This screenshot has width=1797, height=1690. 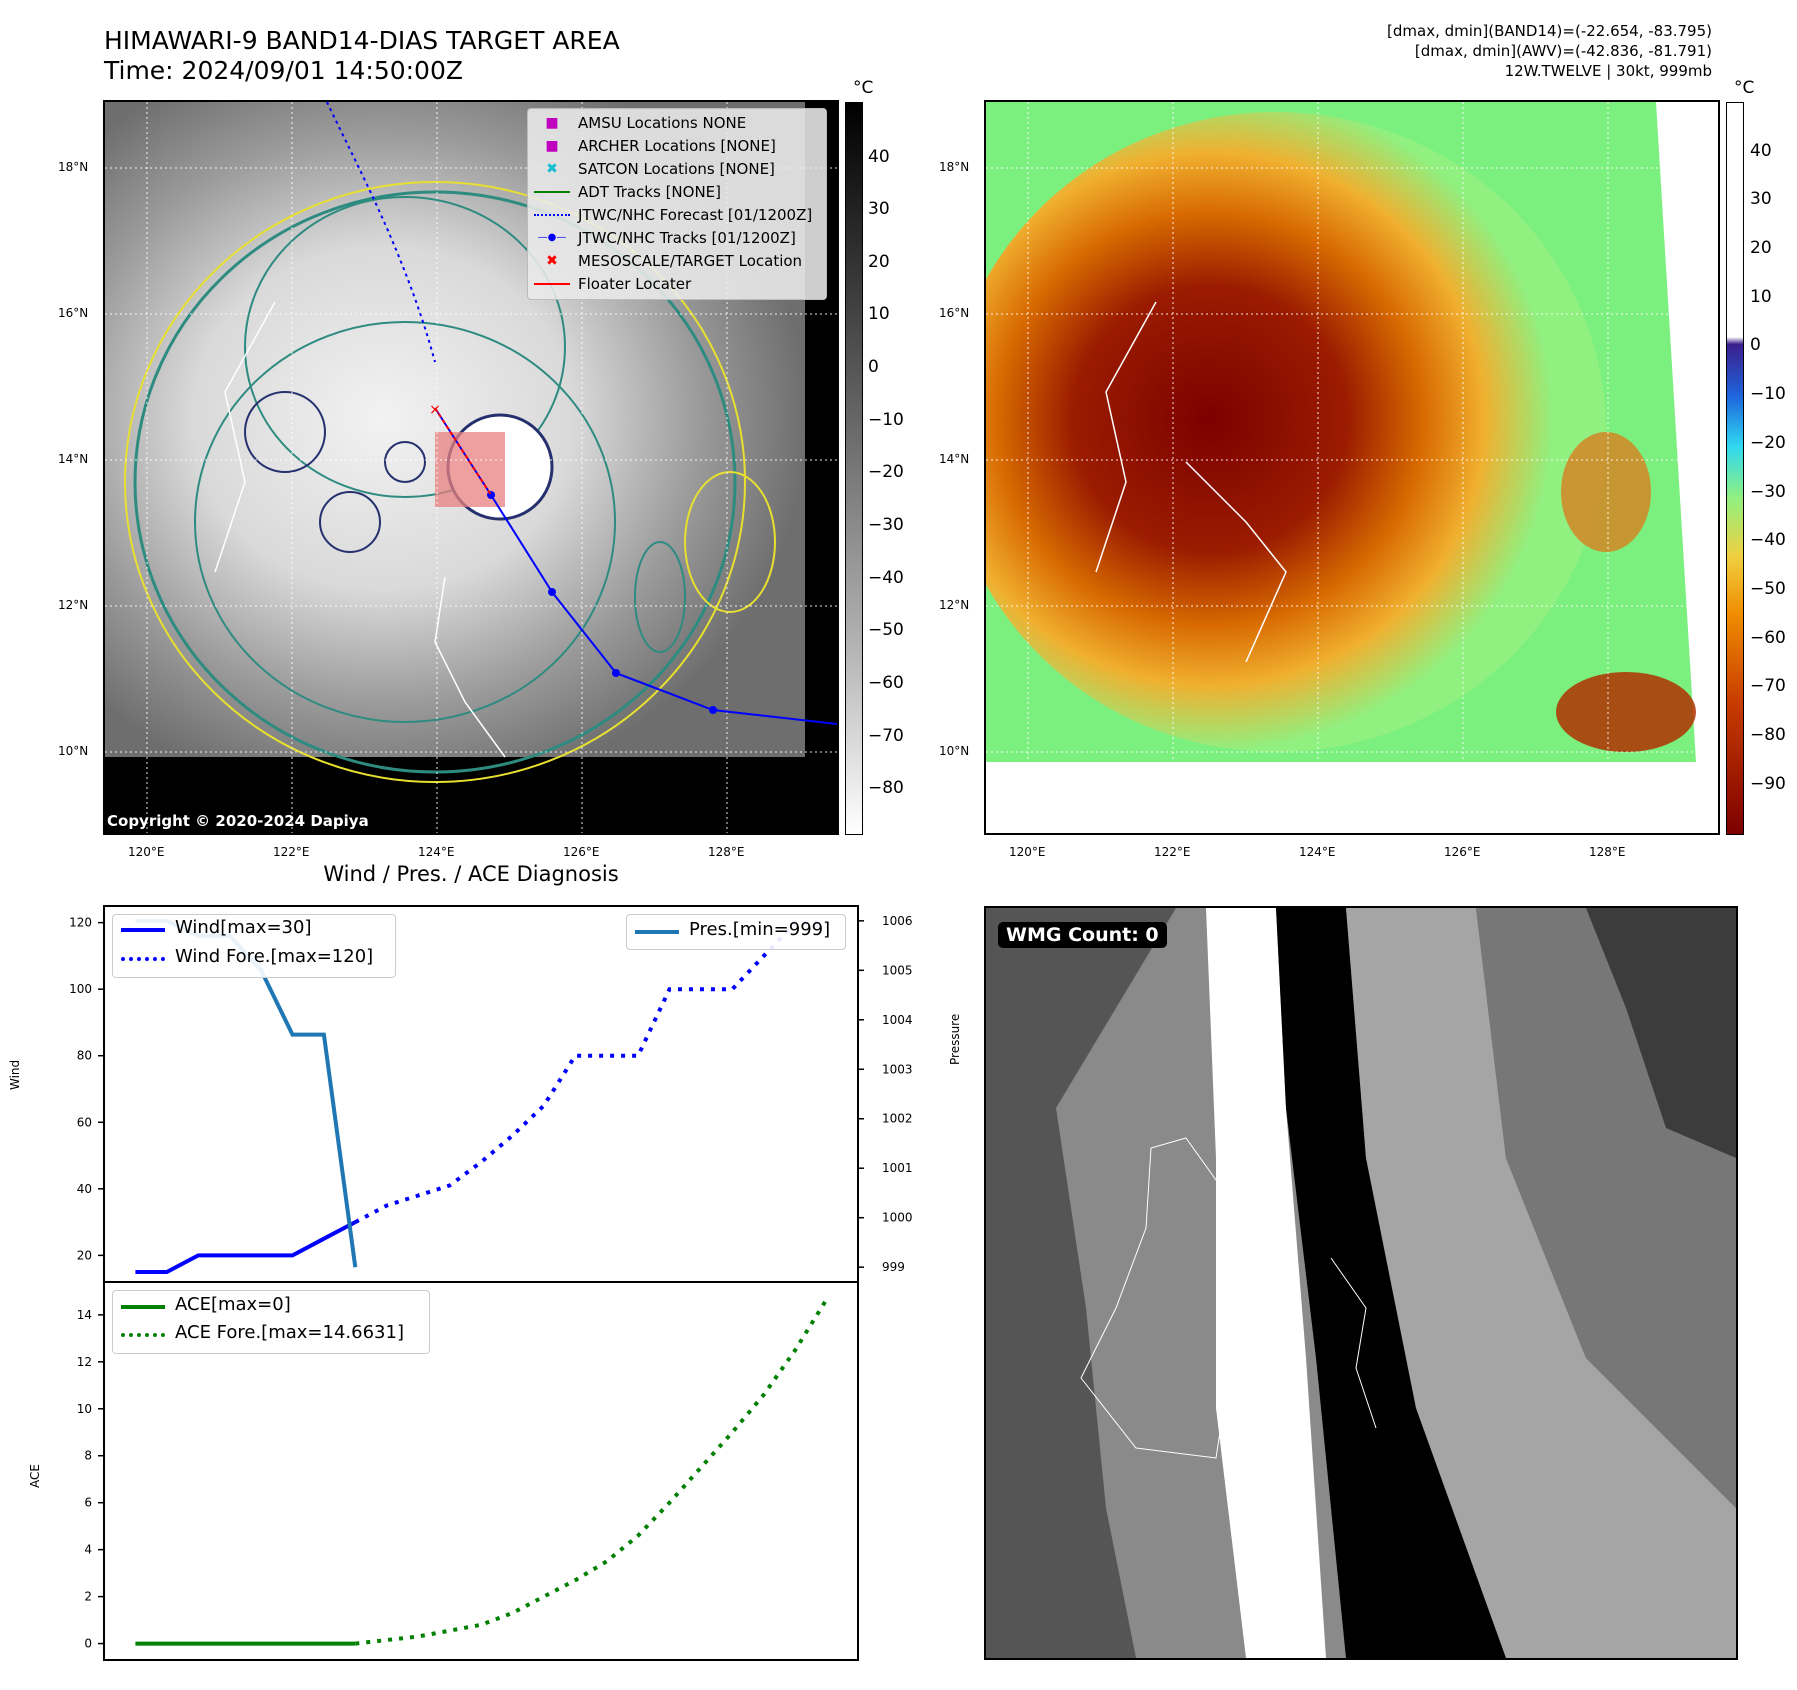 I want to click on ace-ytick-label: 6, so click(x=88, y=1503).